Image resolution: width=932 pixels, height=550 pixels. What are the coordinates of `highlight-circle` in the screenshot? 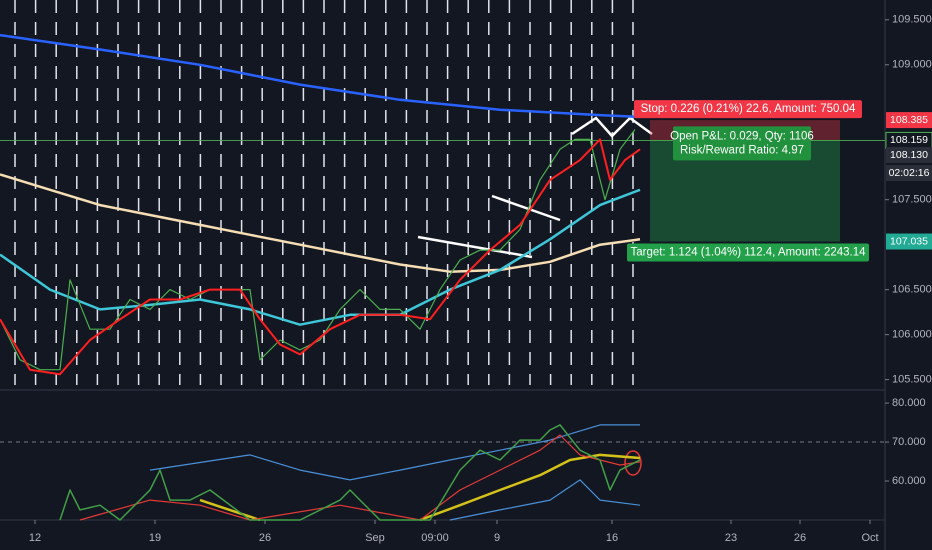 It's located at (633, 463).